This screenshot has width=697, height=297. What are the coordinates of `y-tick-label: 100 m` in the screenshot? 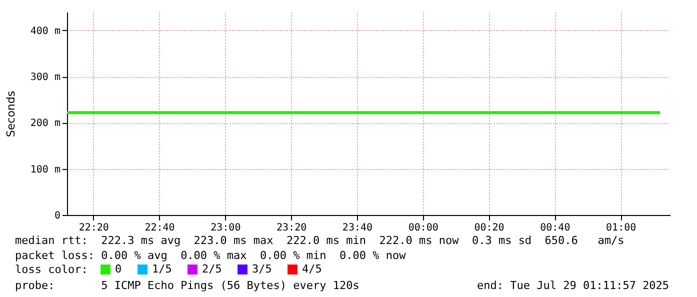 It's located at (45, 170).